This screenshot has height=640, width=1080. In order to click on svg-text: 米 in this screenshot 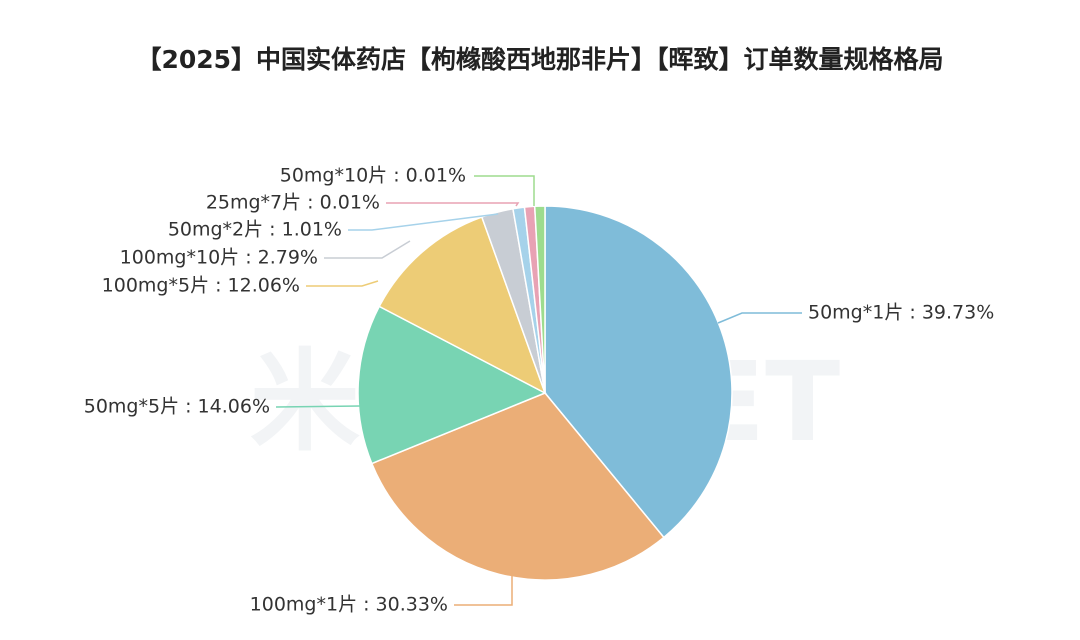, I will do `click(305, 402)`.